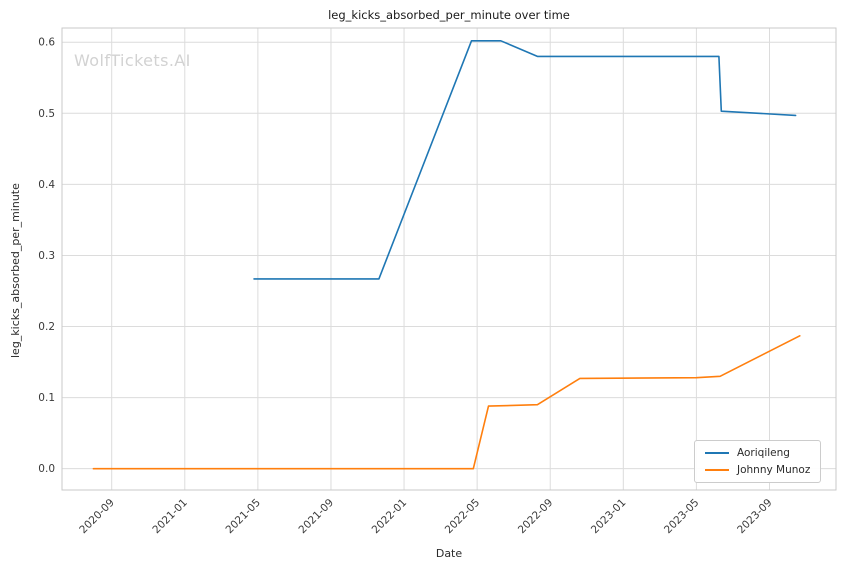 The height and width of the screenshot is (575, 844). What do you see at coordinates (609, 517) in the screenshot?
I see `x-tick-label: 2023-01` at bounding box center [609, 517].